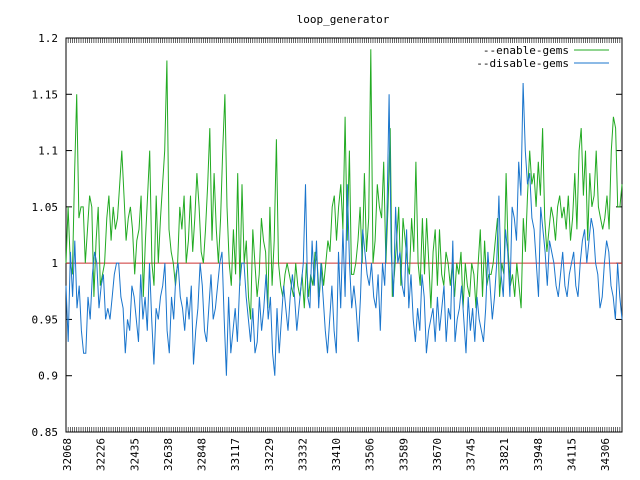  What do you see at coordinates (101, 454) in the screenshot?
I see `x-tick-label: 32226` at bounding box center [101, 454].